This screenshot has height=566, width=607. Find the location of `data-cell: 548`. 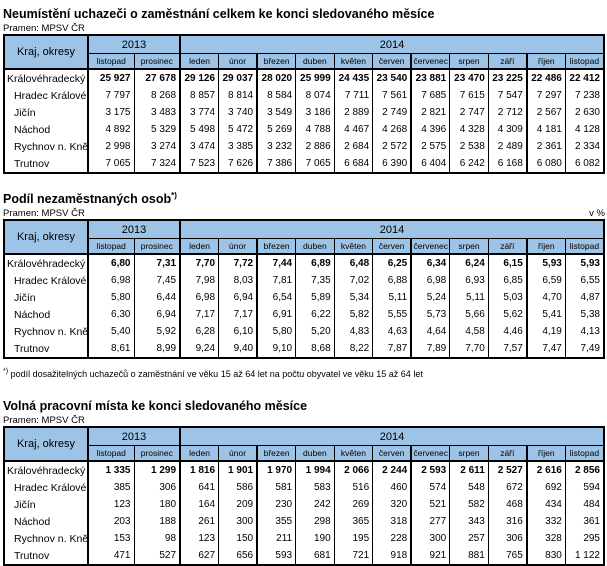

data-cell: 548 is located at coordinates (469, 488).